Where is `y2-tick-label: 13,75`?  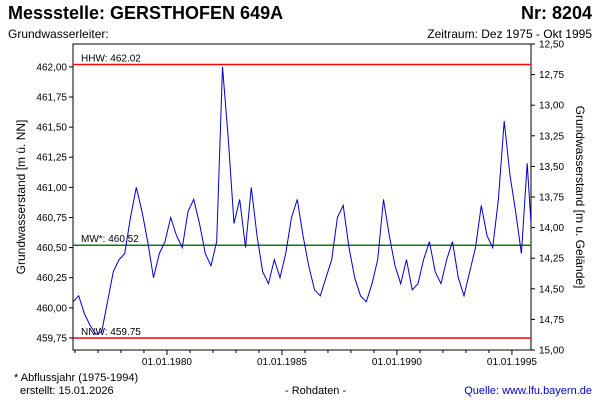 y2-tick-label: 13,75 is located at coordinates (551, 198).